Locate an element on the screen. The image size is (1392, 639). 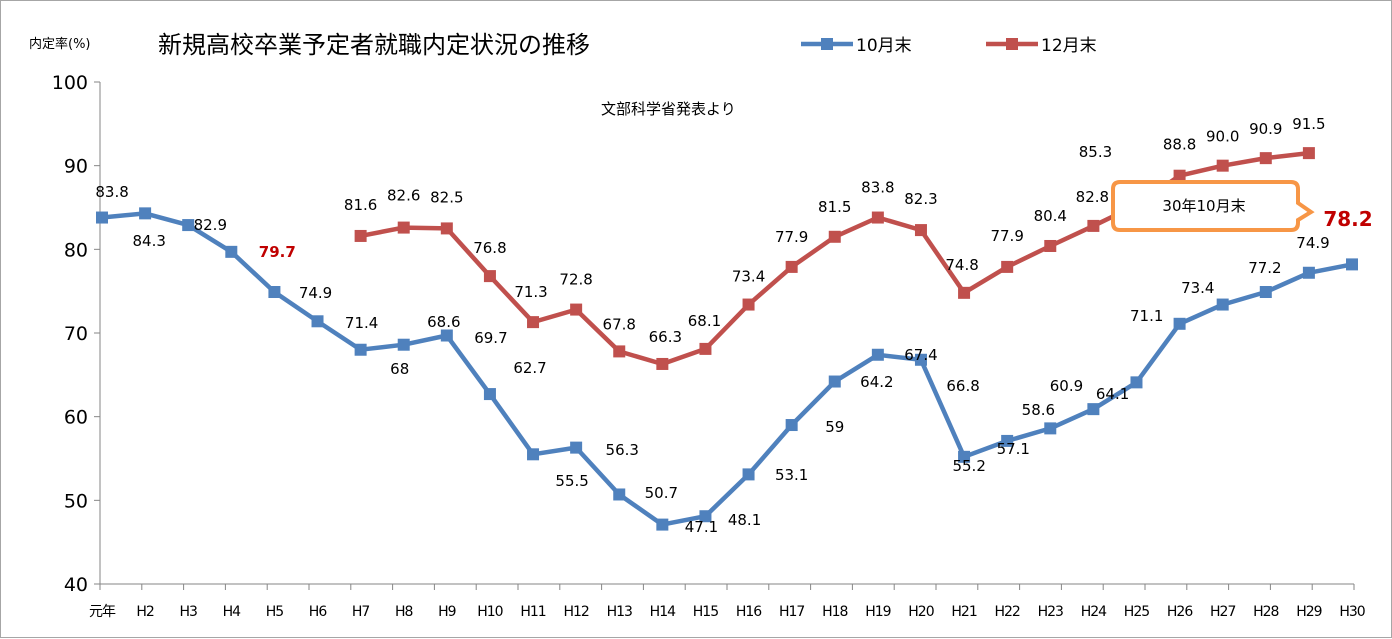
data-label: 85.3 is located at coordinates (1095, 152).